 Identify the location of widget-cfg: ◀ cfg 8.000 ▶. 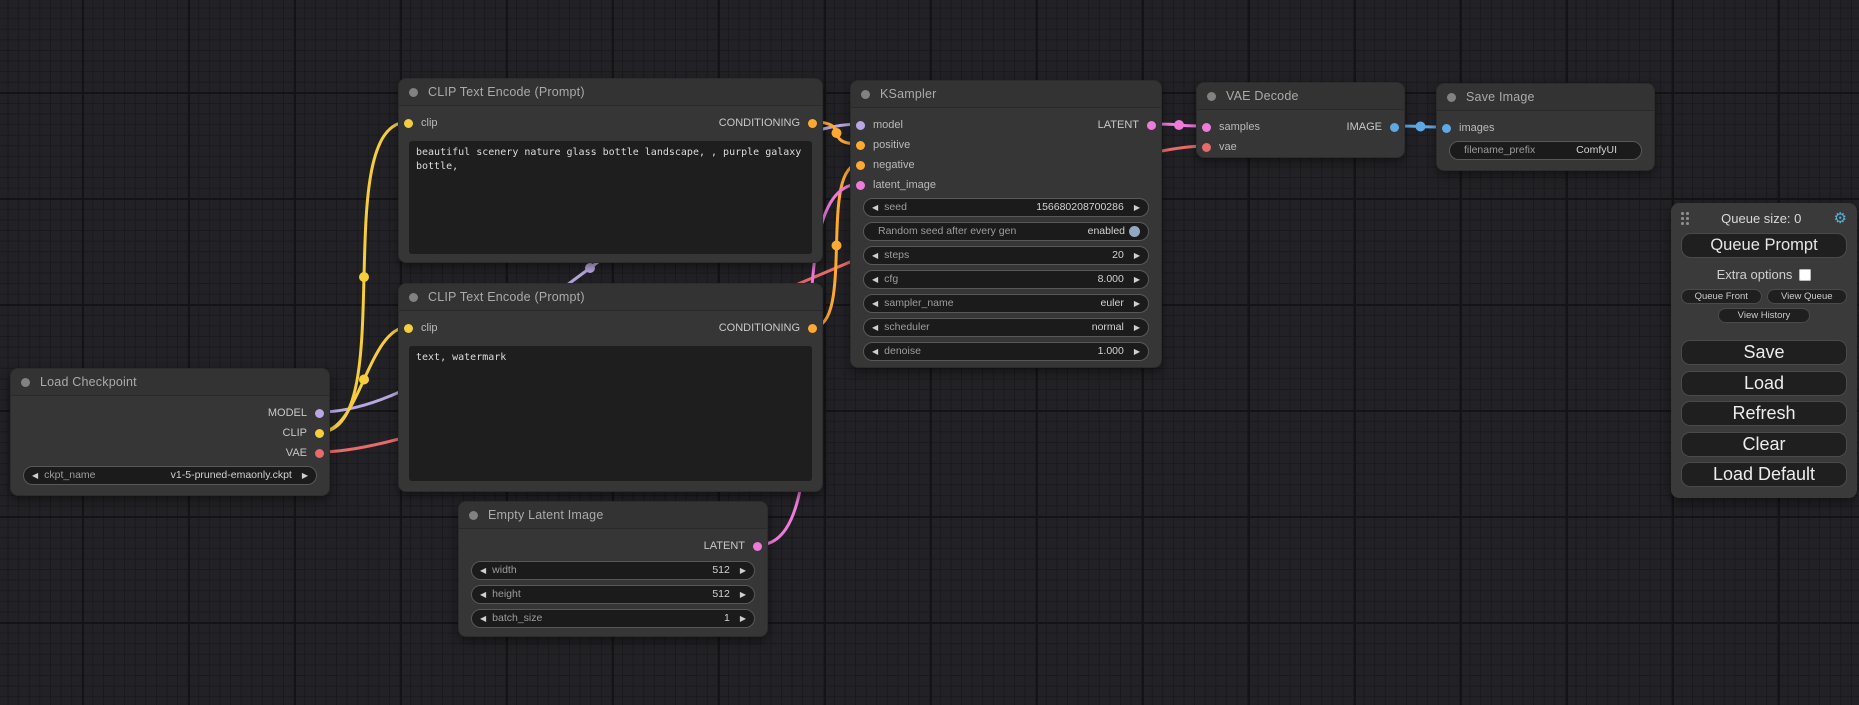
(1006, 279).